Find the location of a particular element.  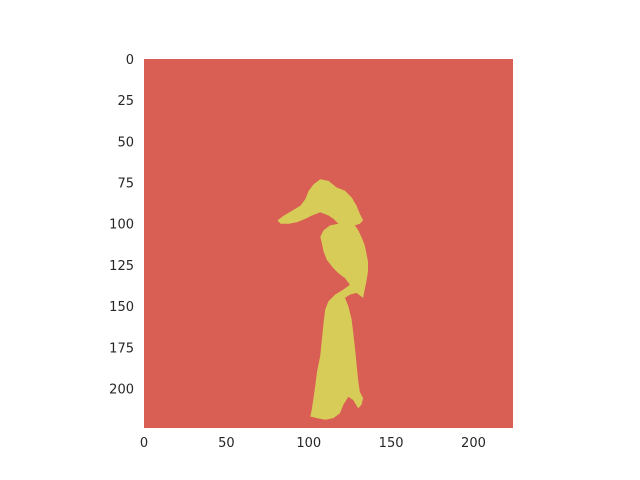

x-tick-label: 0 is located at coordinates (144, 443).